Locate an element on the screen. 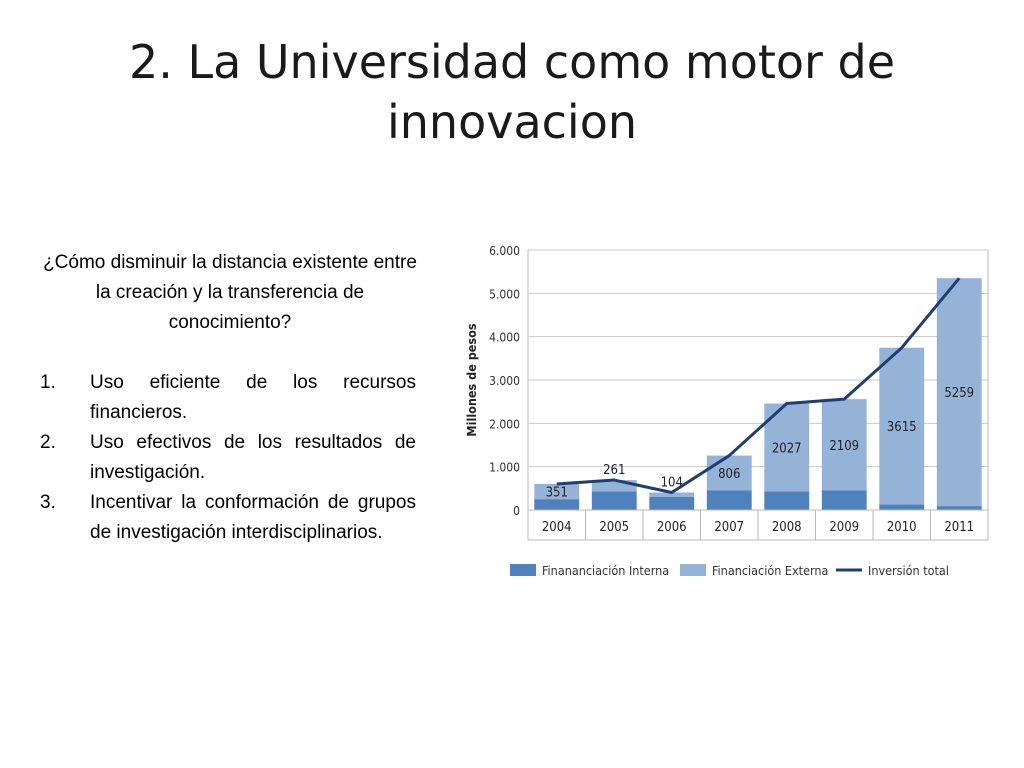 The width and height of the screenshot is (1024, 768). legend-label: Inversión total is located at coordinates (908, 570).